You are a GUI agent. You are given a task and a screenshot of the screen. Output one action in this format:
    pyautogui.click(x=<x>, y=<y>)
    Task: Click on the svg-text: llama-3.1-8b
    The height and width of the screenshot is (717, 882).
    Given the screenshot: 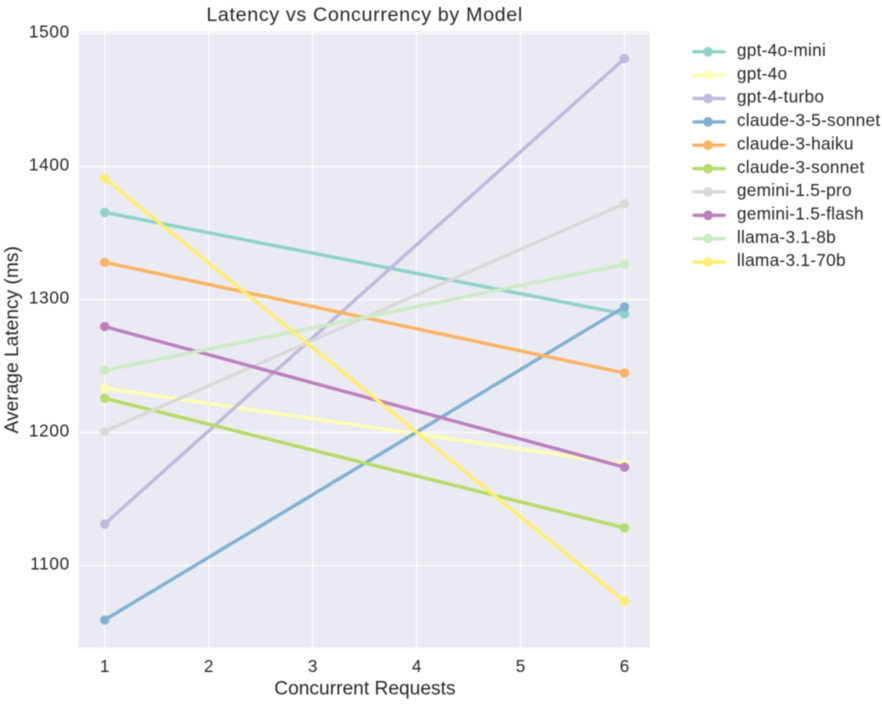 What is the action you would take?
    pyautogui.click(x=786, y=237)
    